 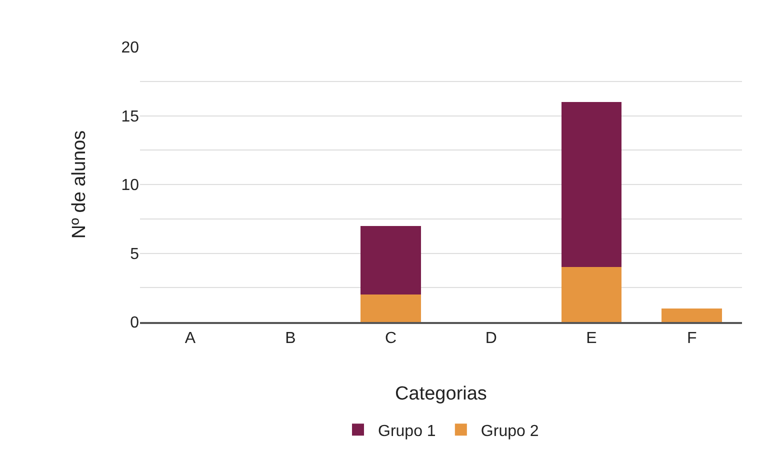 I want to click on y-axis-title: Nº de alunos, so click(x=79, y=184).